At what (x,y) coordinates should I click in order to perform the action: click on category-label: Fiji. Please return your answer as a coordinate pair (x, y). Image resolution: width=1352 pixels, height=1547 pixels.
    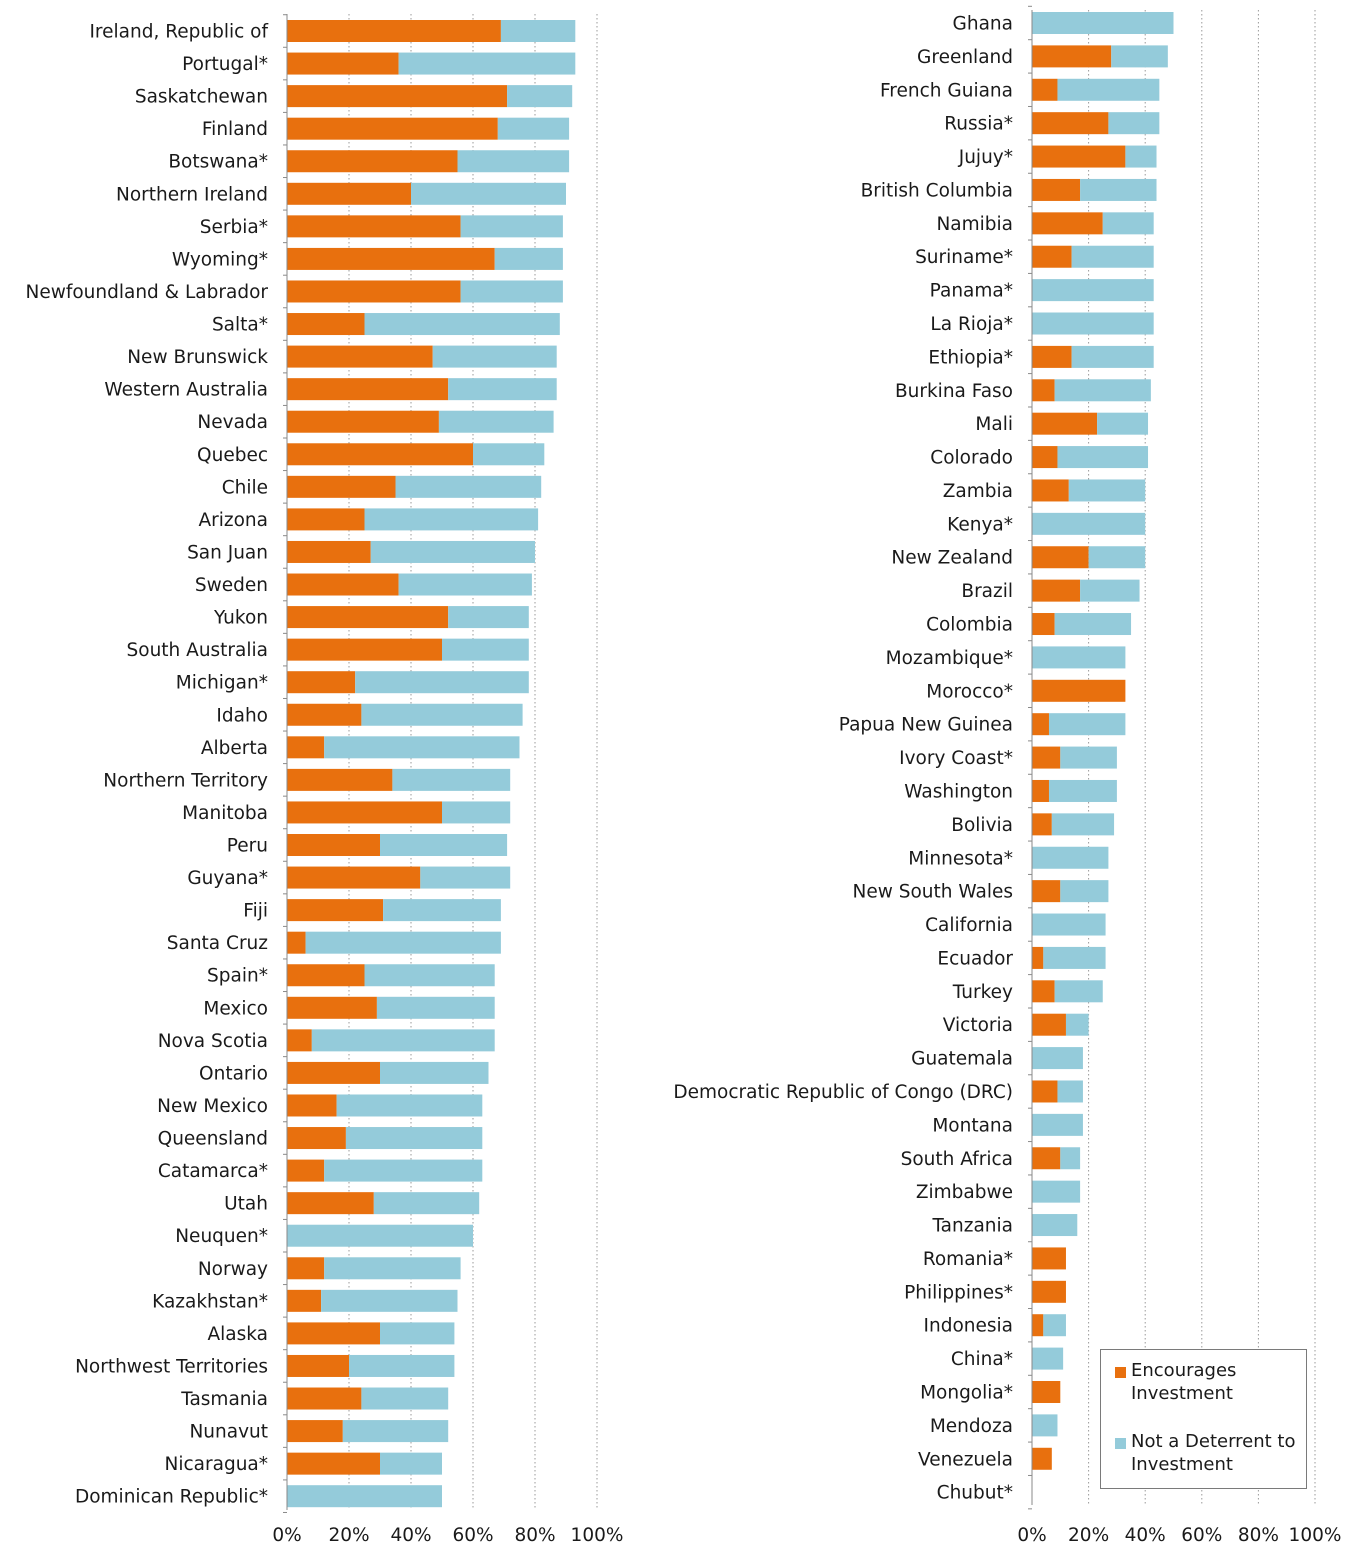
    Looking at the image, I should click on (255, 911).